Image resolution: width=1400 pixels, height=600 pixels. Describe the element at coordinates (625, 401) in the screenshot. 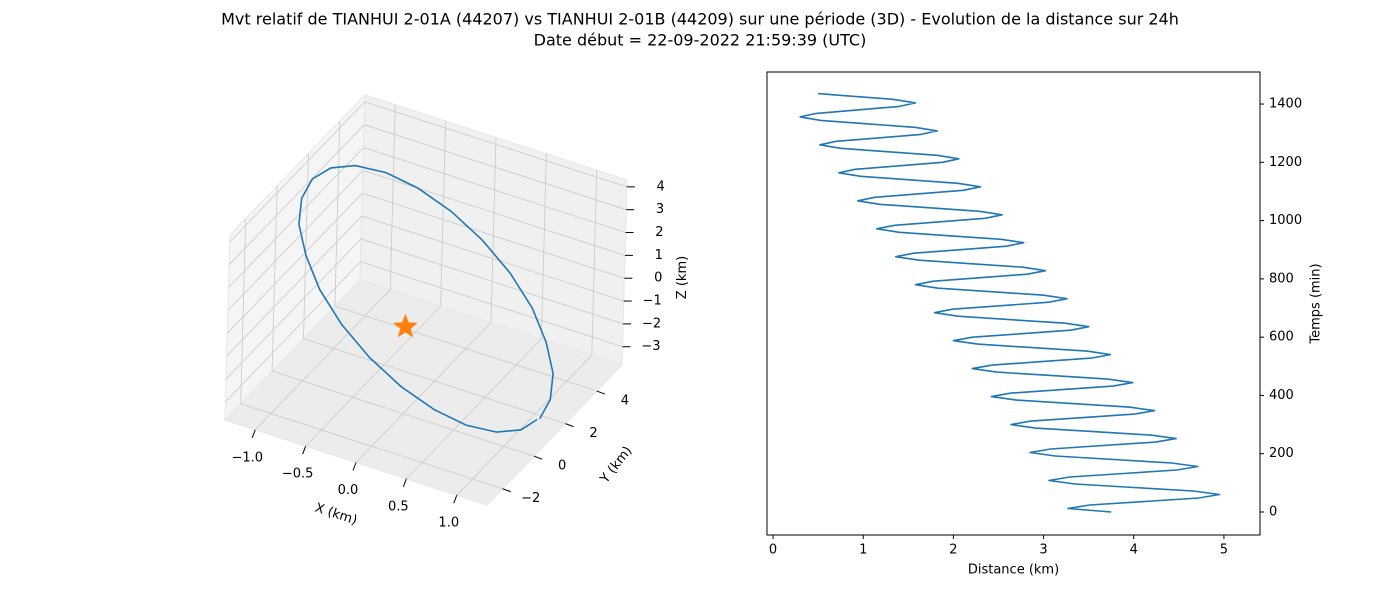

I see `y-tick-label: 4` at that location.